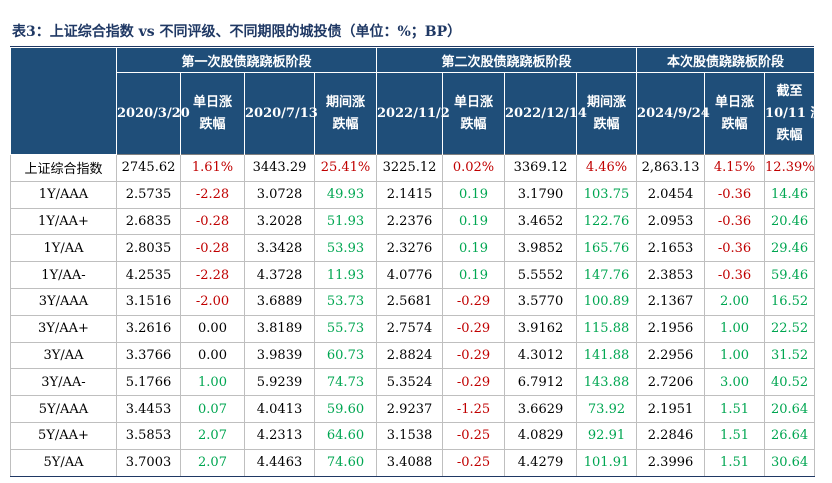 The image size is (832, 483). Describe the element at coordinates (607, 168) in the screenshot. I see `table-cell: 4.46%` at that location.